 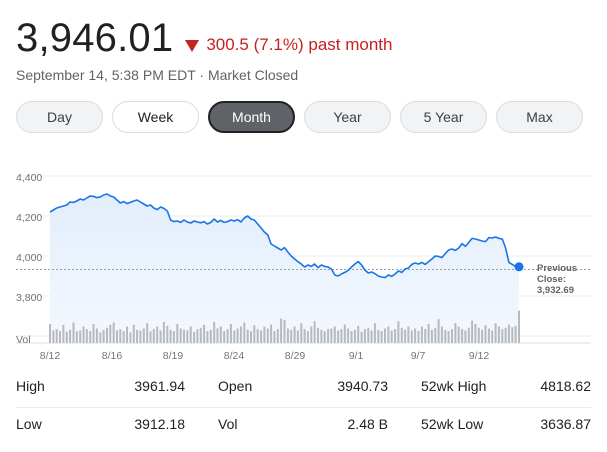 What do you see at coordinates (362, 386) in the screenshot?
I see `open-value: 3940.73` at bounding box center [362, 386].